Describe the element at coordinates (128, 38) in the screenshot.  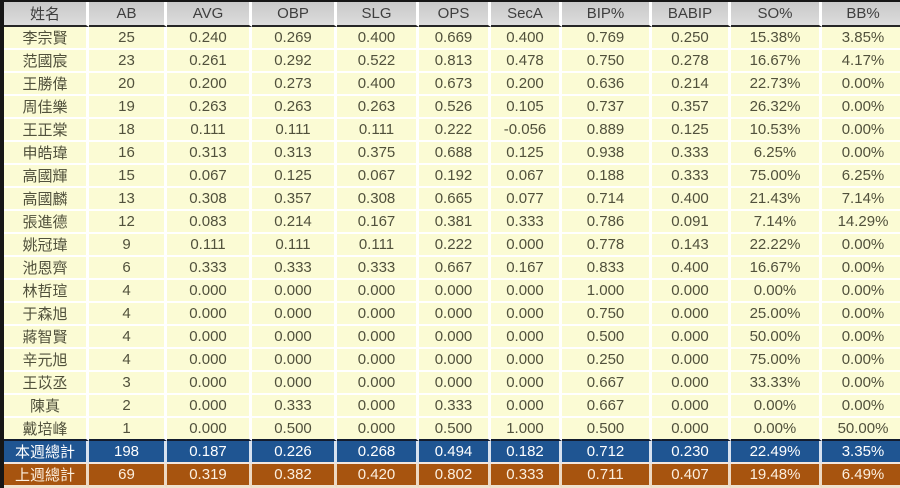
I see `cell-ab: 25` at that location.